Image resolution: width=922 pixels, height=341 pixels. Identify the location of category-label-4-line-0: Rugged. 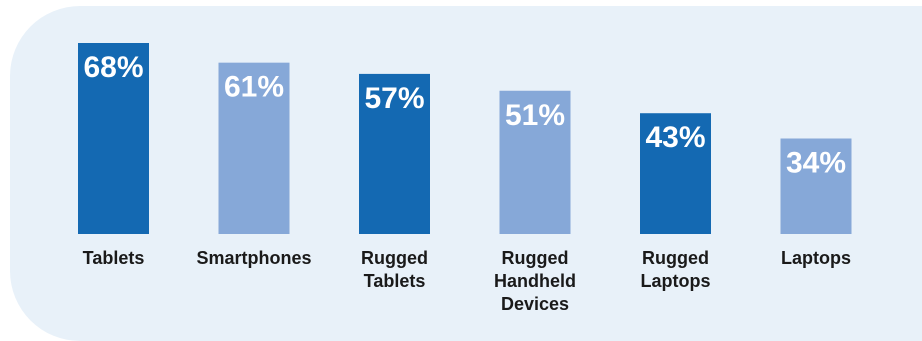
(675, 258).